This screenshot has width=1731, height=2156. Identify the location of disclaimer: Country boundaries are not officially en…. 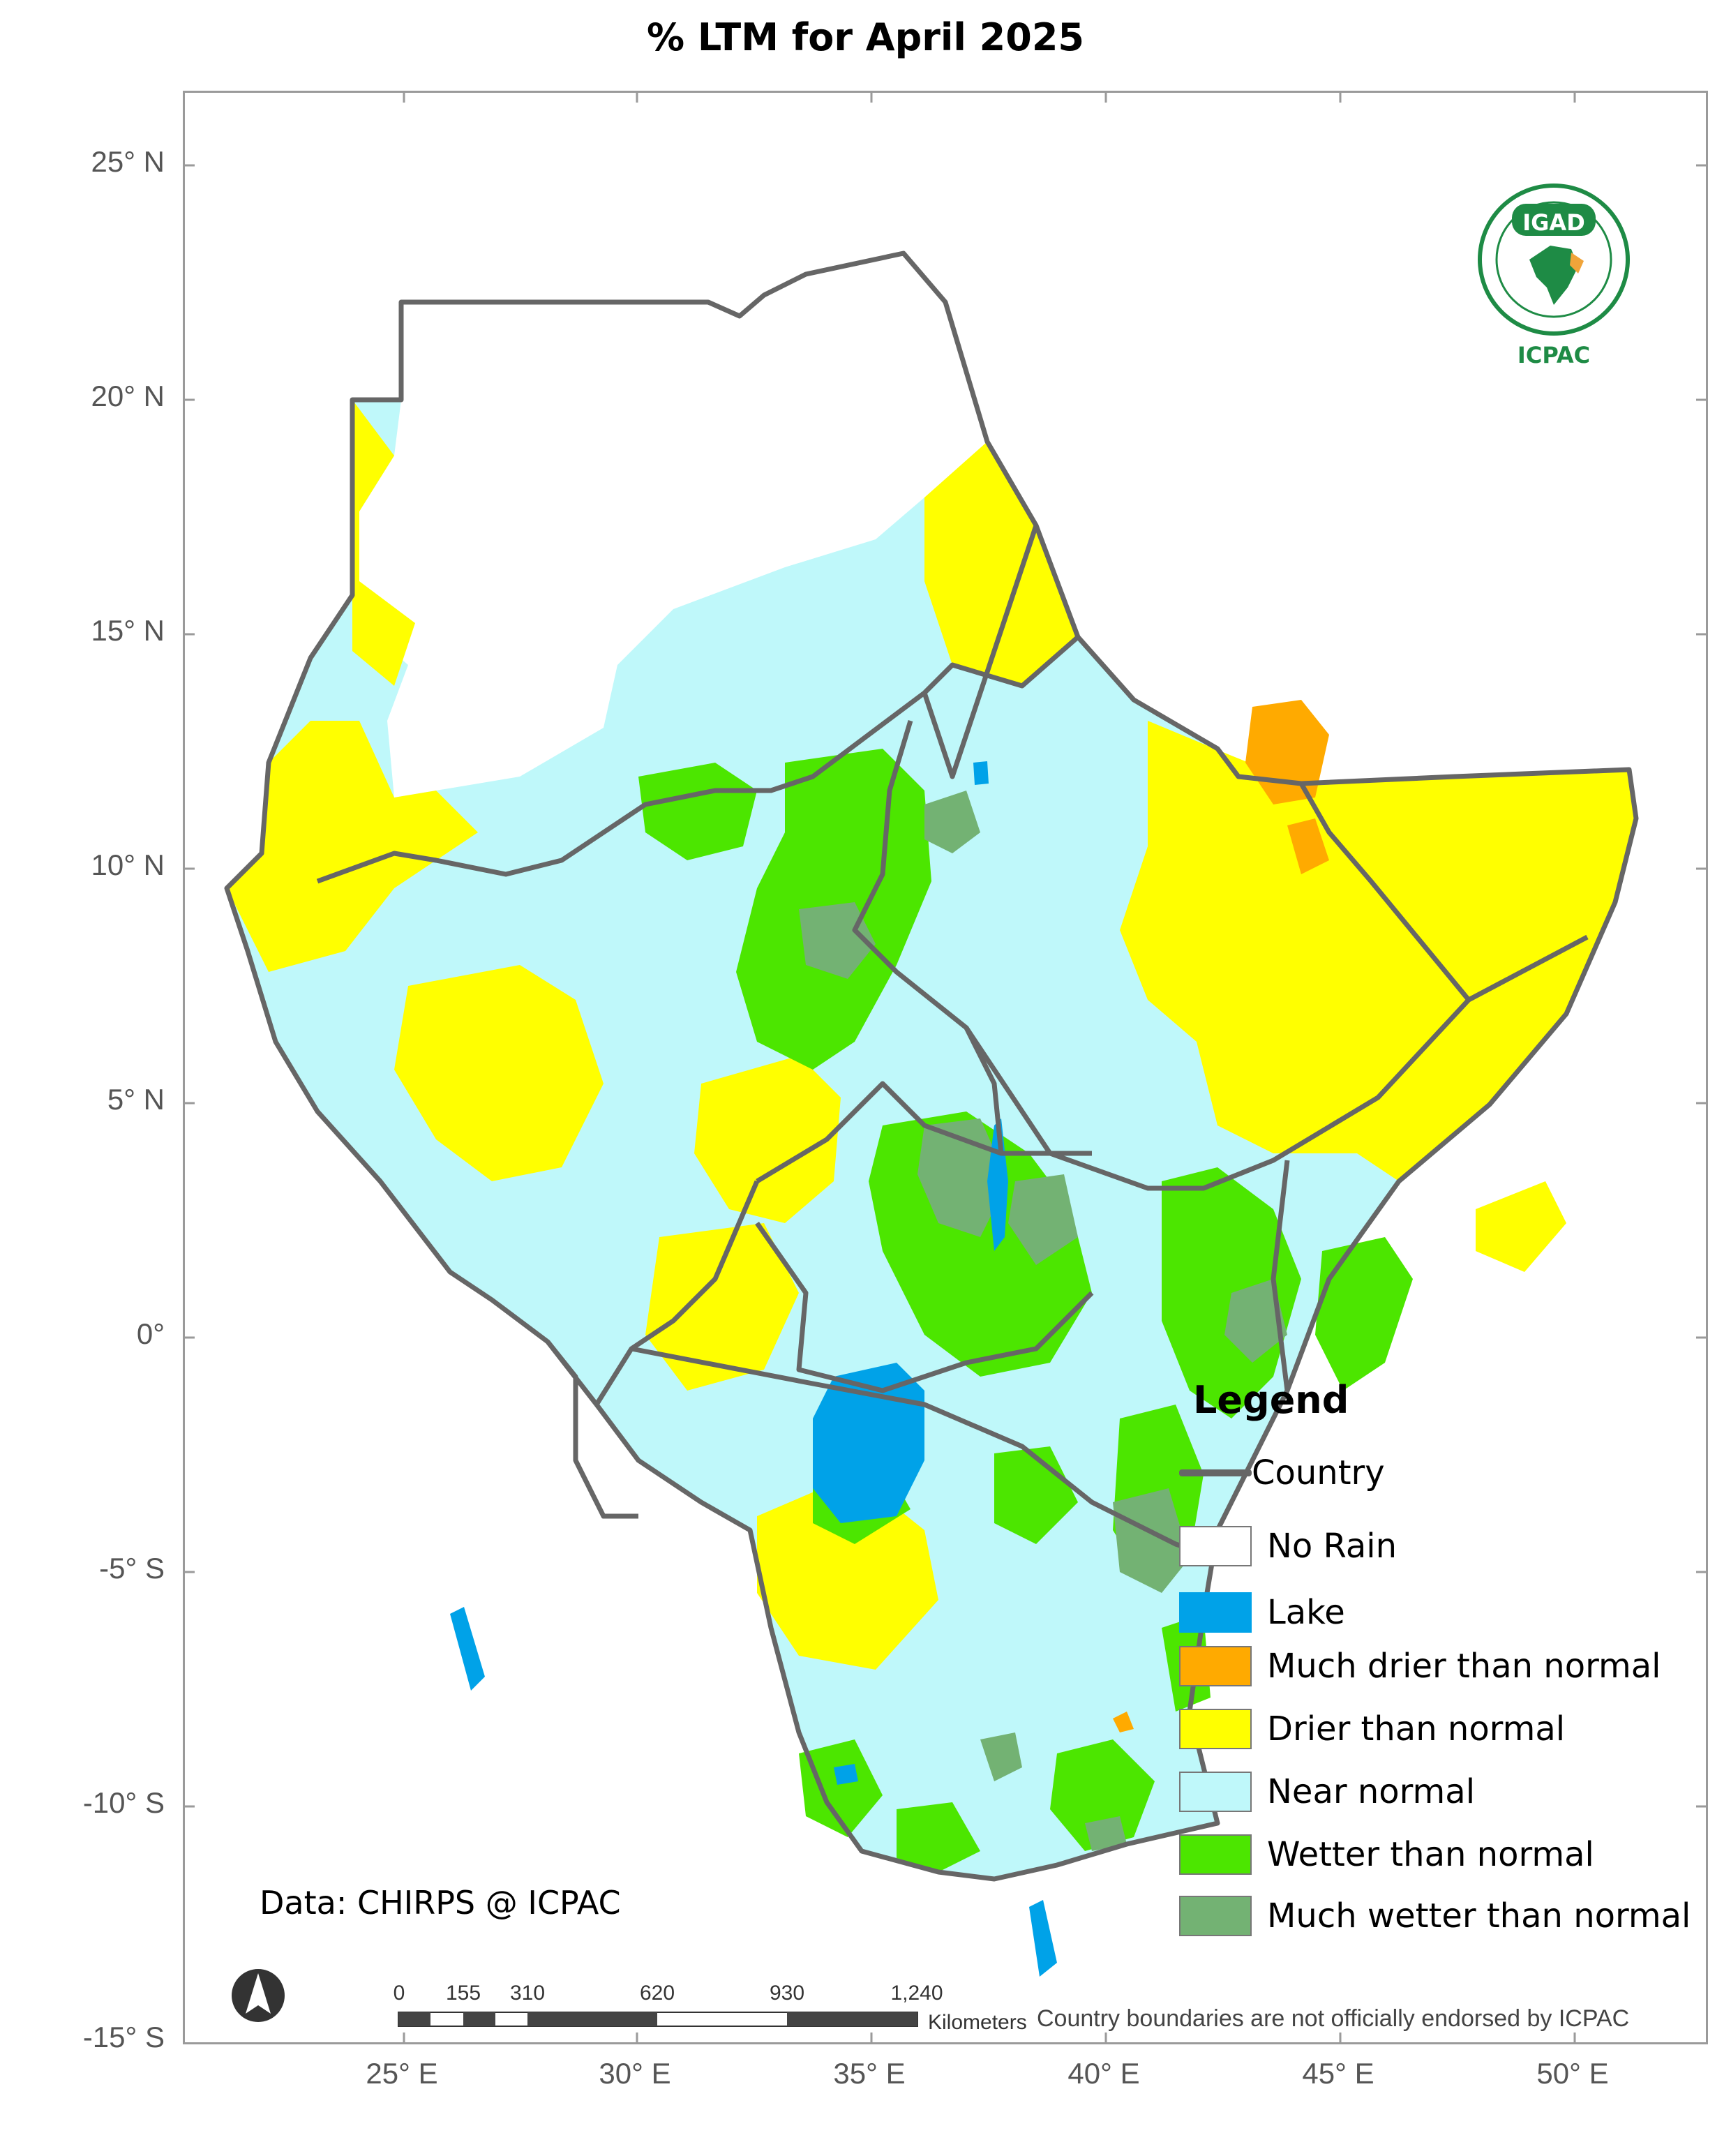
(1333, 2018).